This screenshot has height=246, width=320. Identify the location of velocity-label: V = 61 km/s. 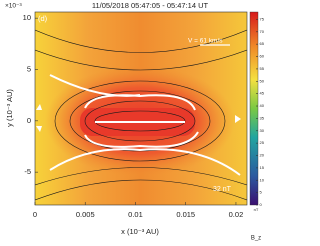
(205, 41).